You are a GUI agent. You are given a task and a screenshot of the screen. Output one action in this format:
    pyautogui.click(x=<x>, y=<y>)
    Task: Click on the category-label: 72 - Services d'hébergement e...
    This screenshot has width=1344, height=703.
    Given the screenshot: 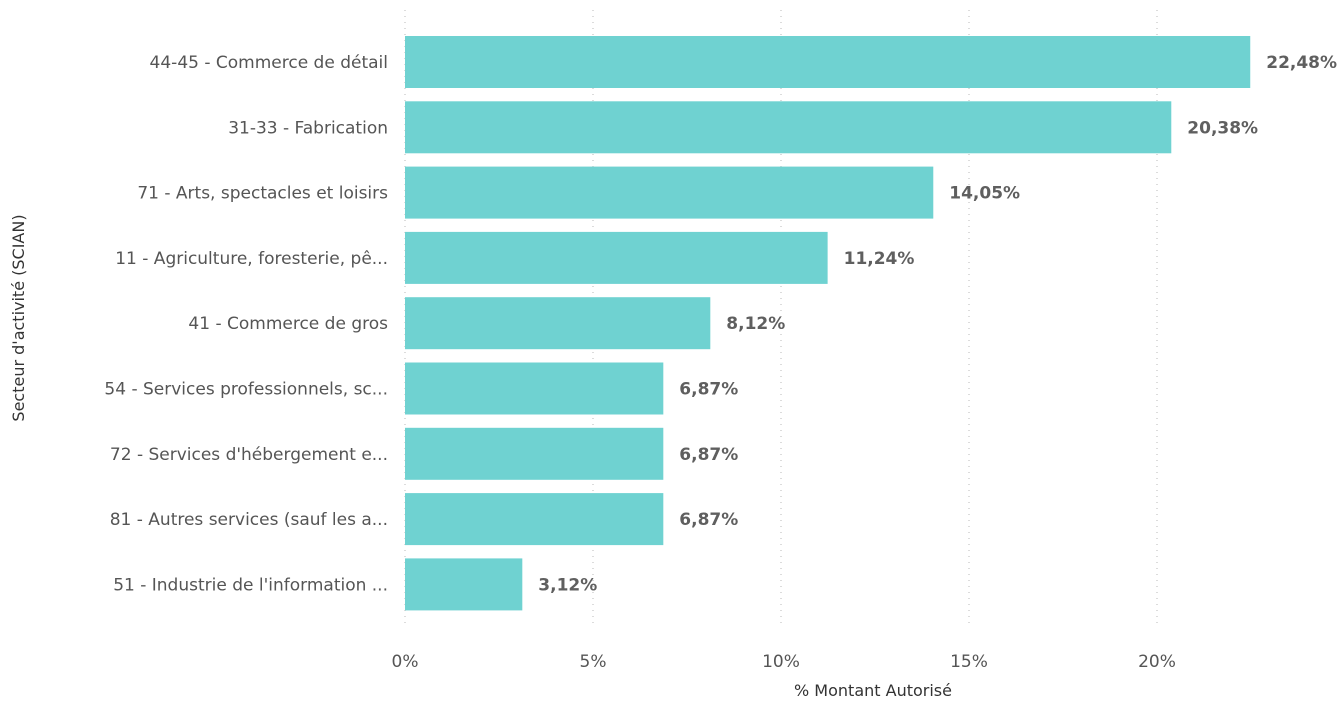 What is the action you would take?
    pyautogui.click(x=249, y=455)
    